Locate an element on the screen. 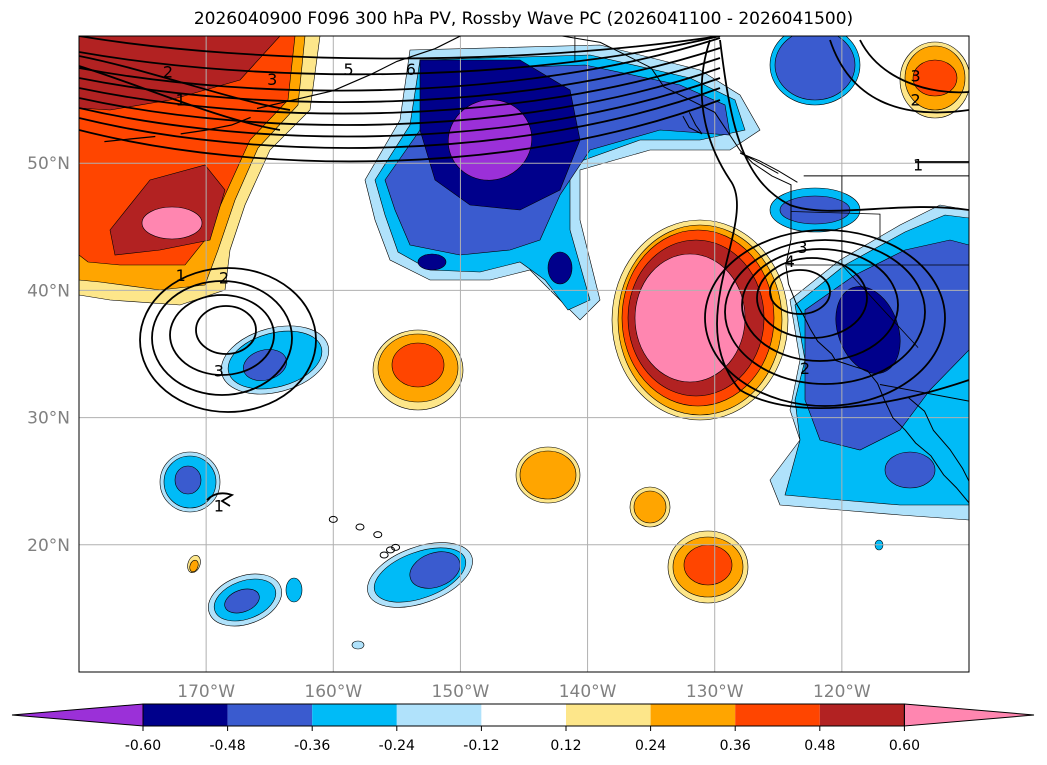 This screenshot has height=765, width=1047. vancouver-island is located at coordinates (768, 167).